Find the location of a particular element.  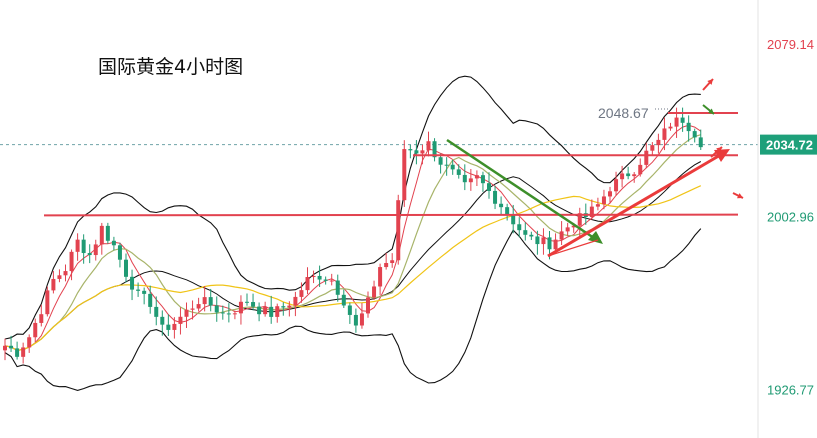

price-axis-label: 2002.96 is located at coordinates (790, 217).